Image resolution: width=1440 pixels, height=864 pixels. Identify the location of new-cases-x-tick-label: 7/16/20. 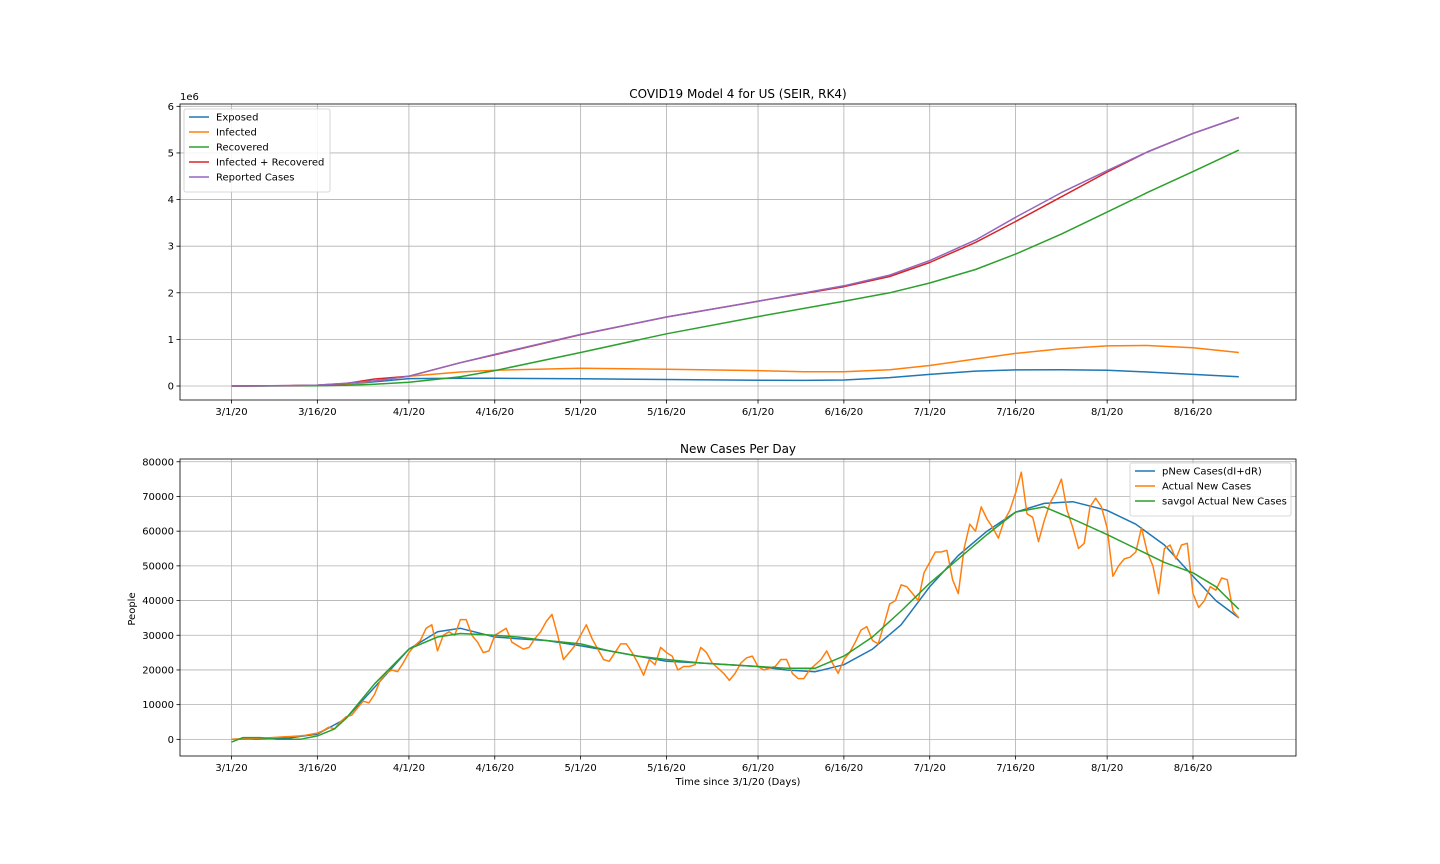
(1015, 768).